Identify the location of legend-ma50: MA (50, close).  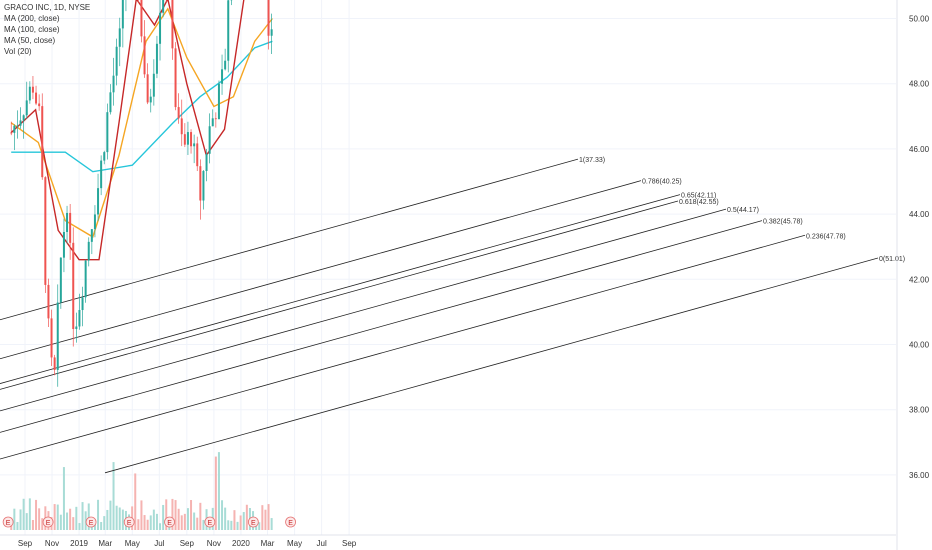
(30, 40).